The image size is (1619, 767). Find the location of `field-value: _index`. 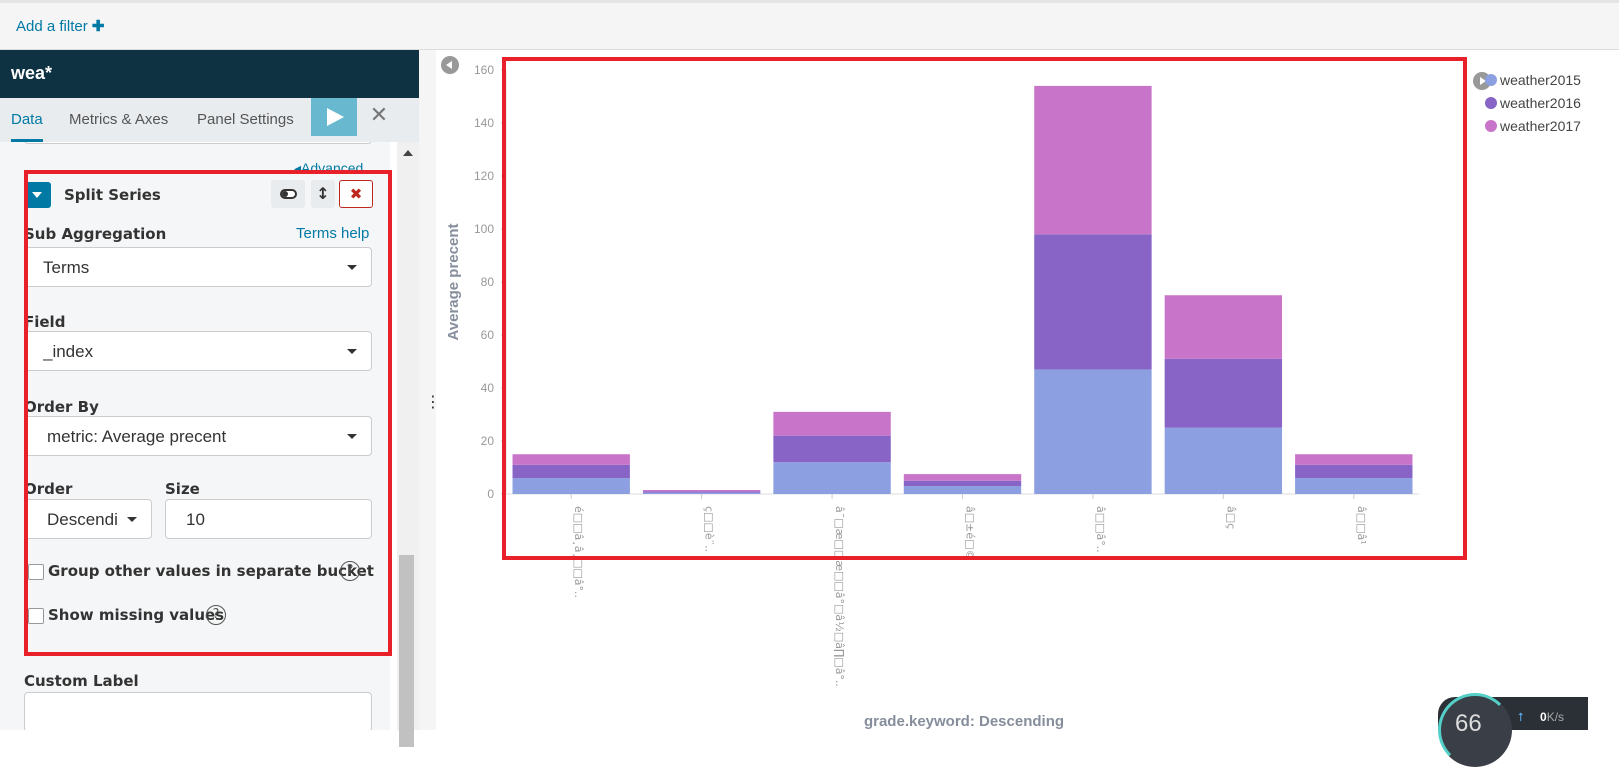

field-value: _index is located at coordinates (68, 351).